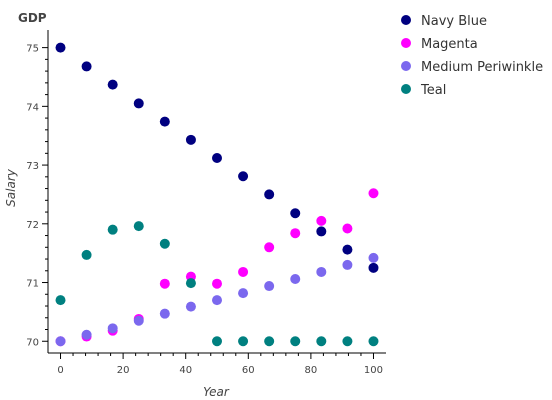  I want to click on series-medium-periwinkle, so click(217, 299).